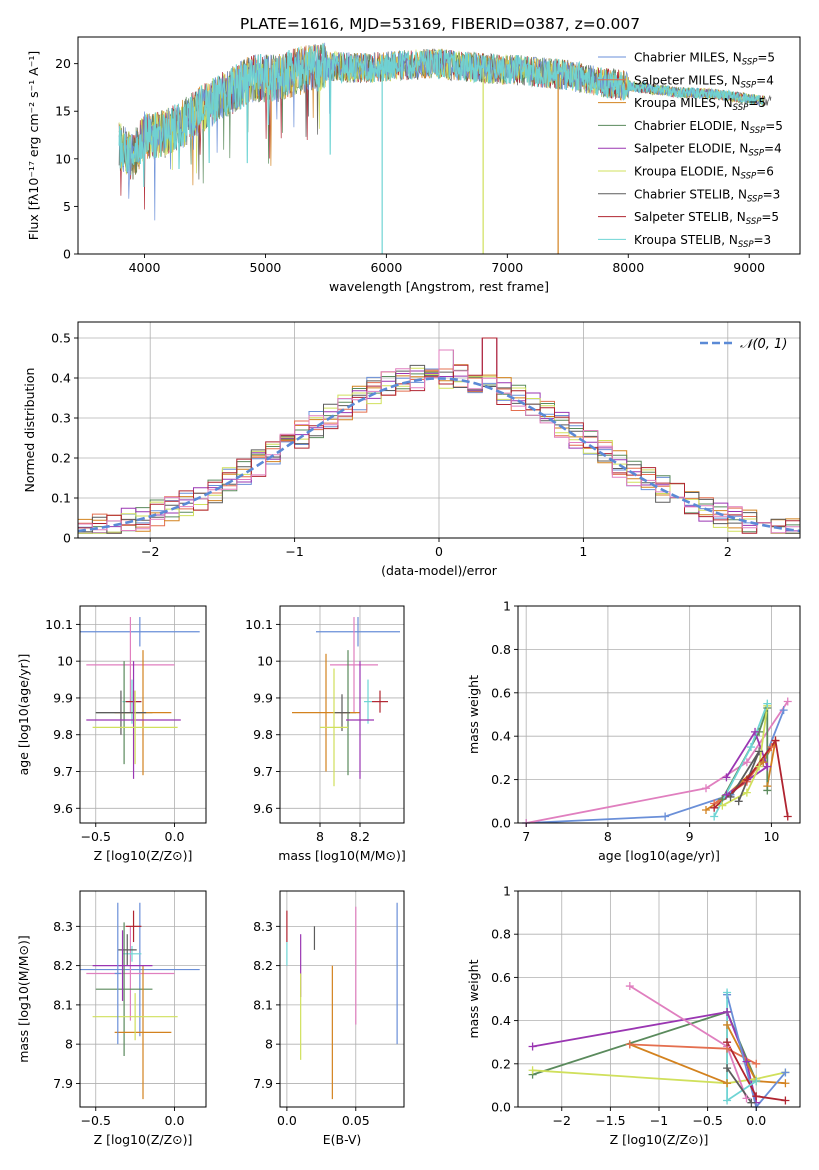  What do you see at coordinates (702, 241) in the screenshot?
I see `legend-label: Kroupa STELIB, NSSP=3` at bounding box center [702, 241].